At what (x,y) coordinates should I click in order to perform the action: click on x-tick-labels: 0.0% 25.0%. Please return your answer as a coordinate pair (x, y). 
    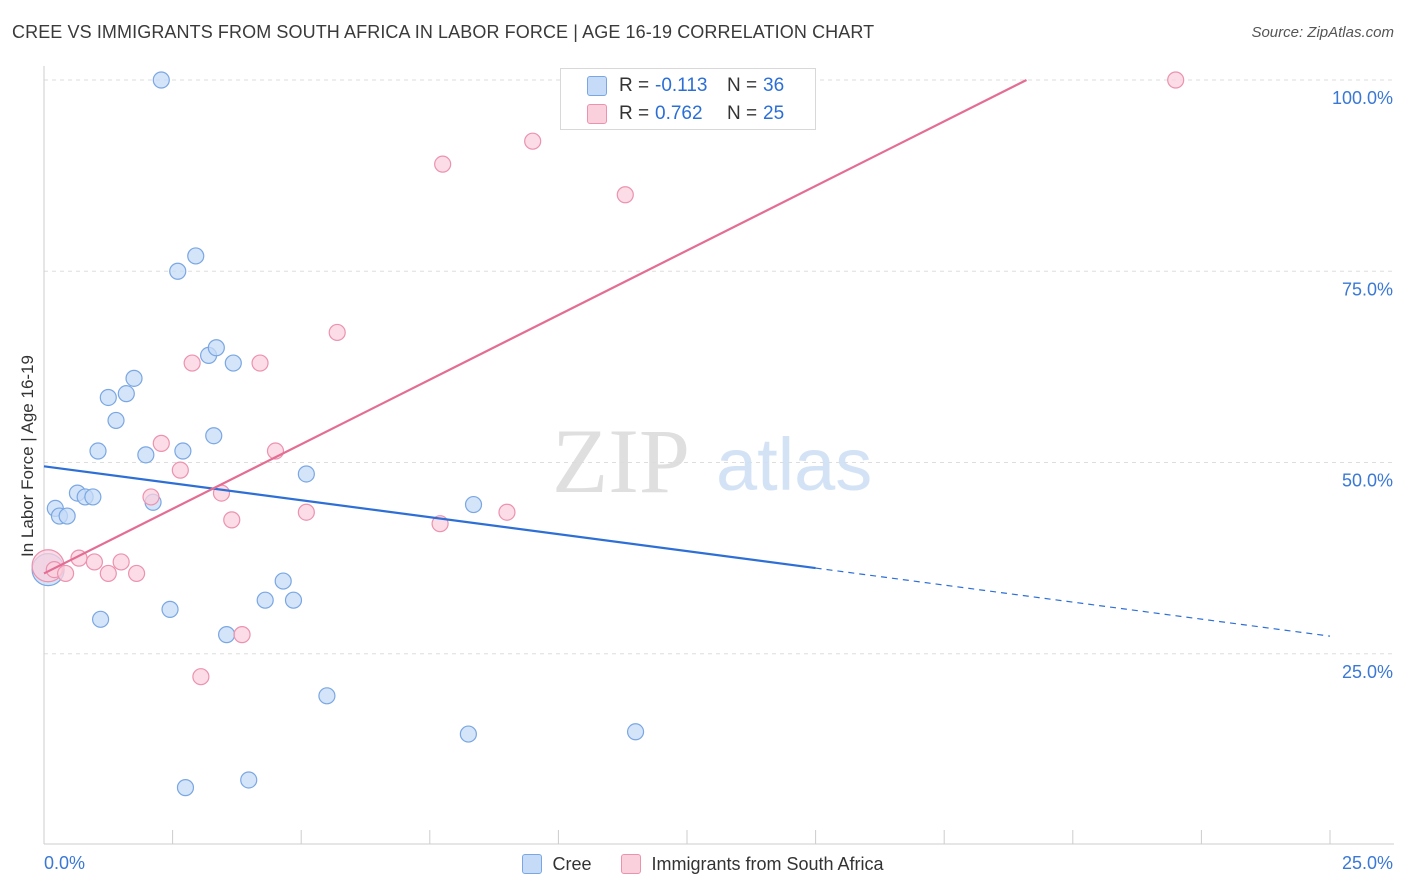
    Looking at the image, I should click on (718, 863).